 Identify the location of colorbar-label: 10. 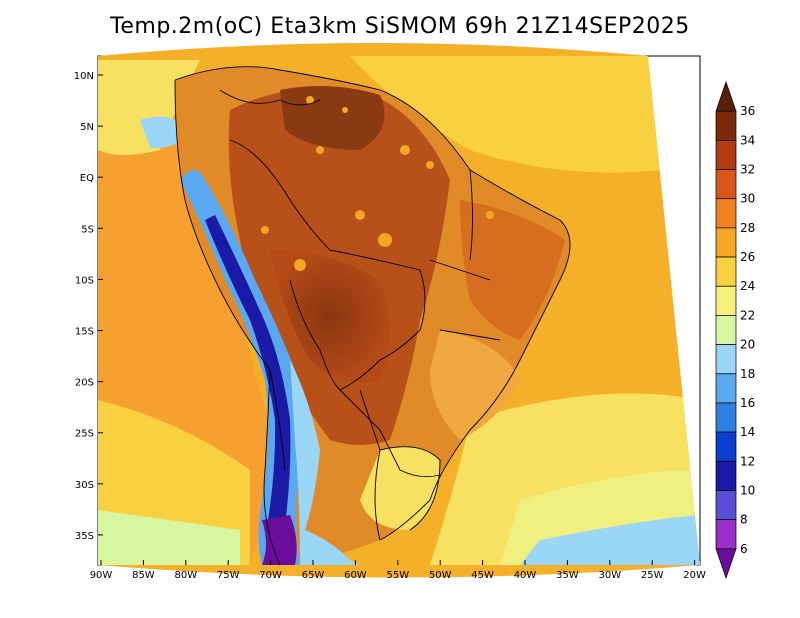
(747, 490).